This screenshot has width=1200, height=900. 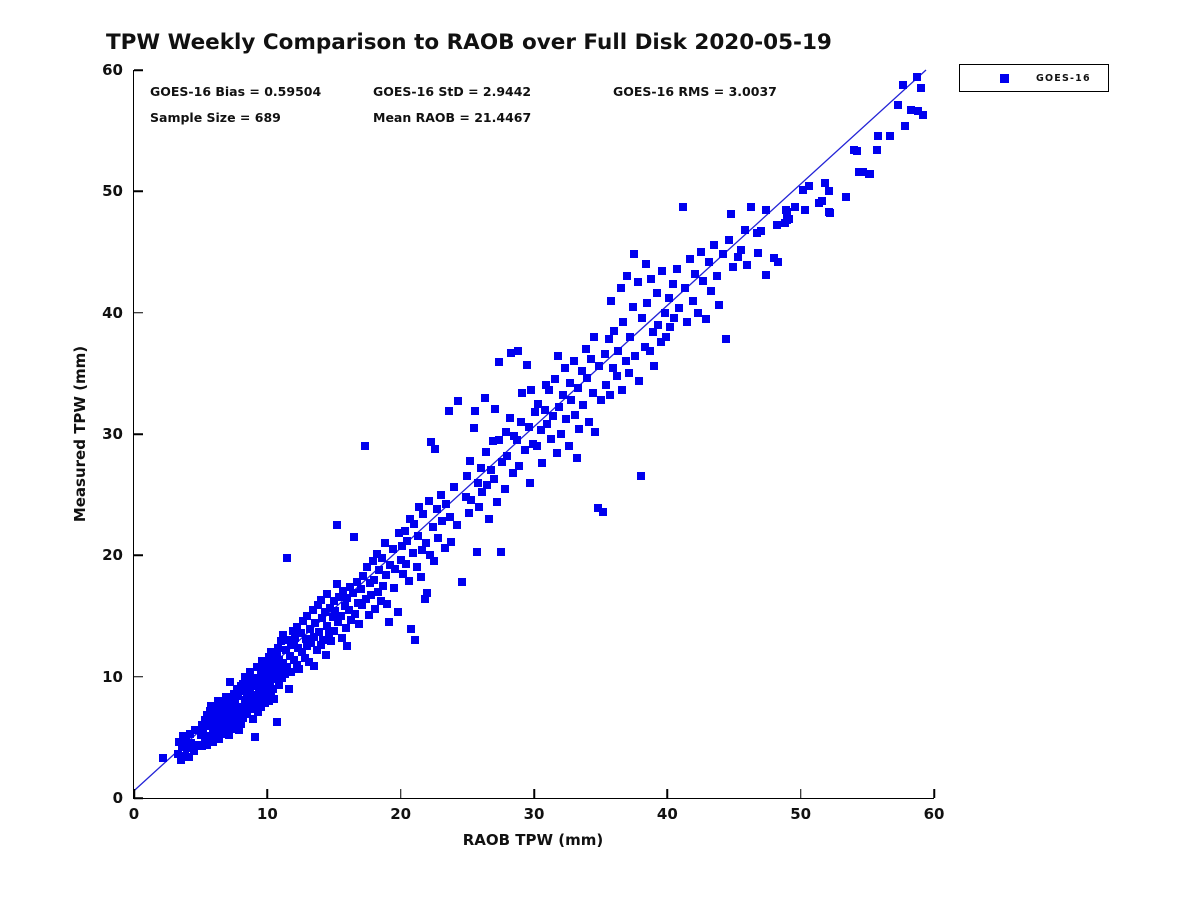 What do you see at coordinates (1063, 78) in the screenshot?
I see `legend-label: GOES-16` at bounding box center [1063, 78].